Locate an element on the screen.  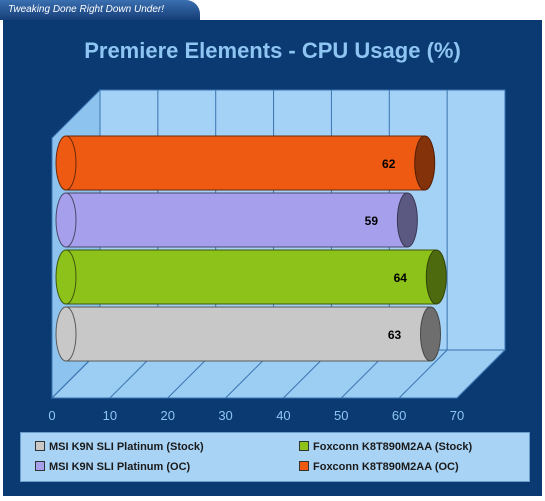
x-tick-label: 70 is located at coordinates (457, 415).